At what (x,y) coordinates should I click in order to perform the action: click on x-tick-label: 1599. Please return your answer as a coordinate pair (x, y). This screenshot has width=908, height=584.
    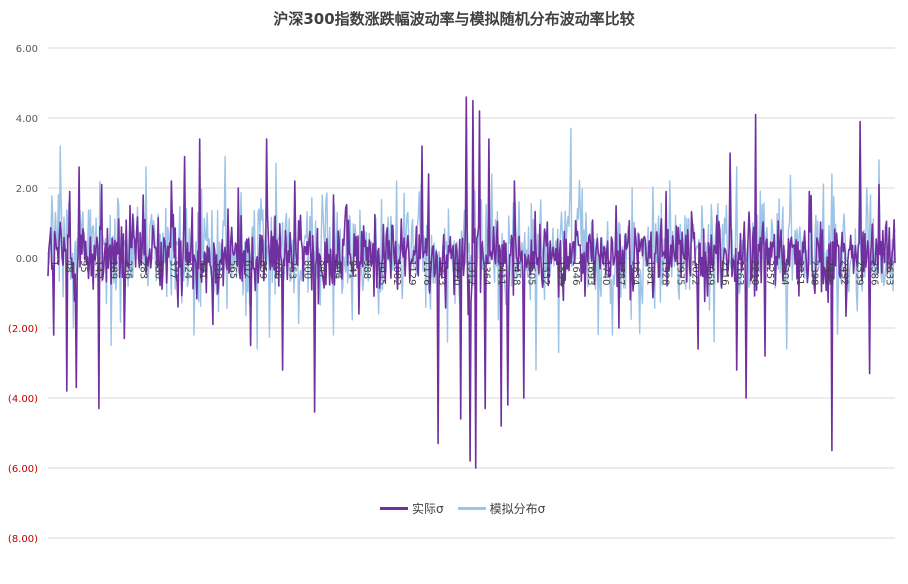
    Looking at the image, I should click on (560, 272).